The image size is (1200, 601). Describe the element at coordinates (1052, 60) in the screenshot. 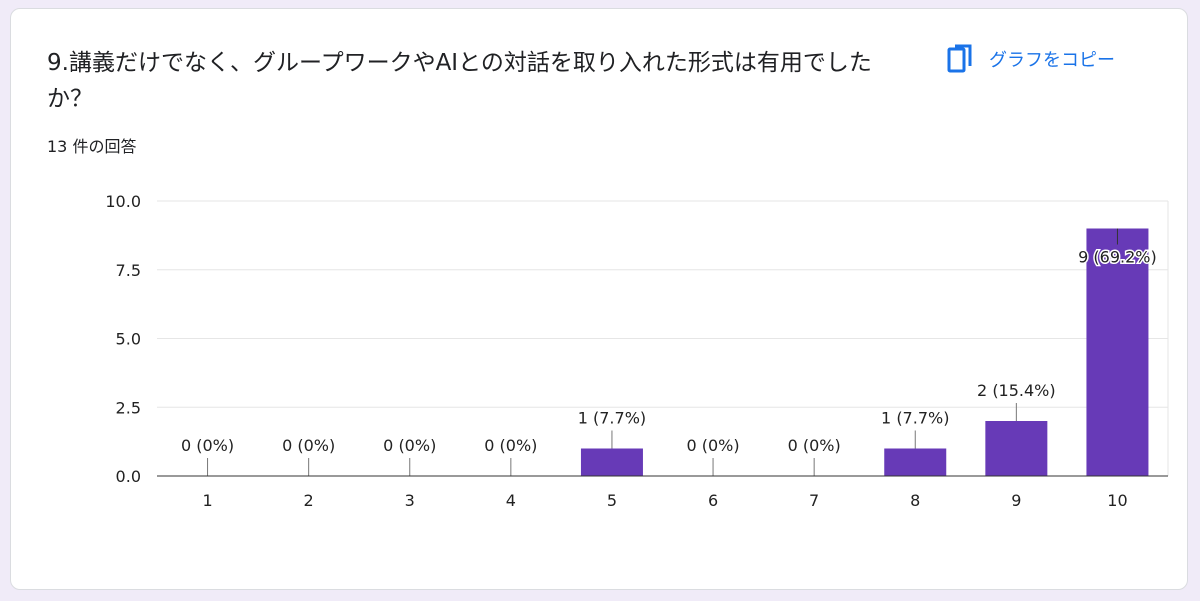

I see `copy-chart-label: グラフをコピー` at that location.